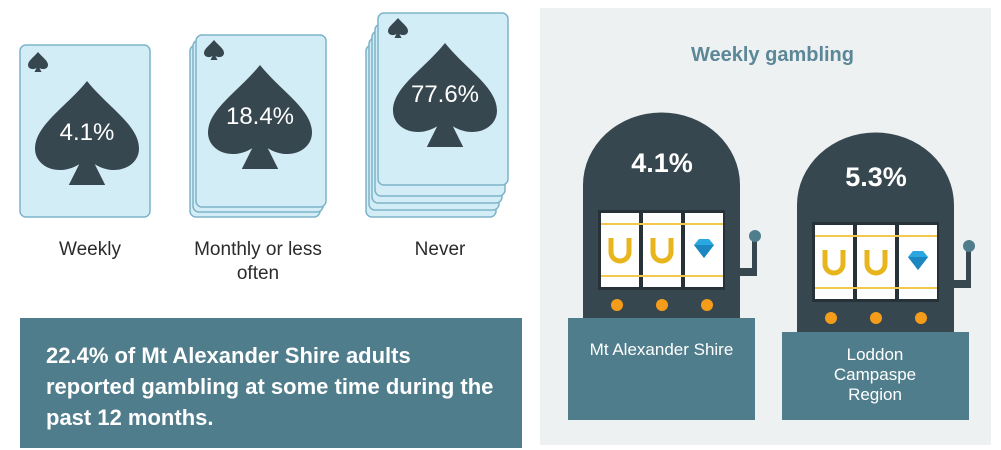  Describe the element at coordinates (260, 116) in the screenshot. I see `card-value: 18.4%` at that location.